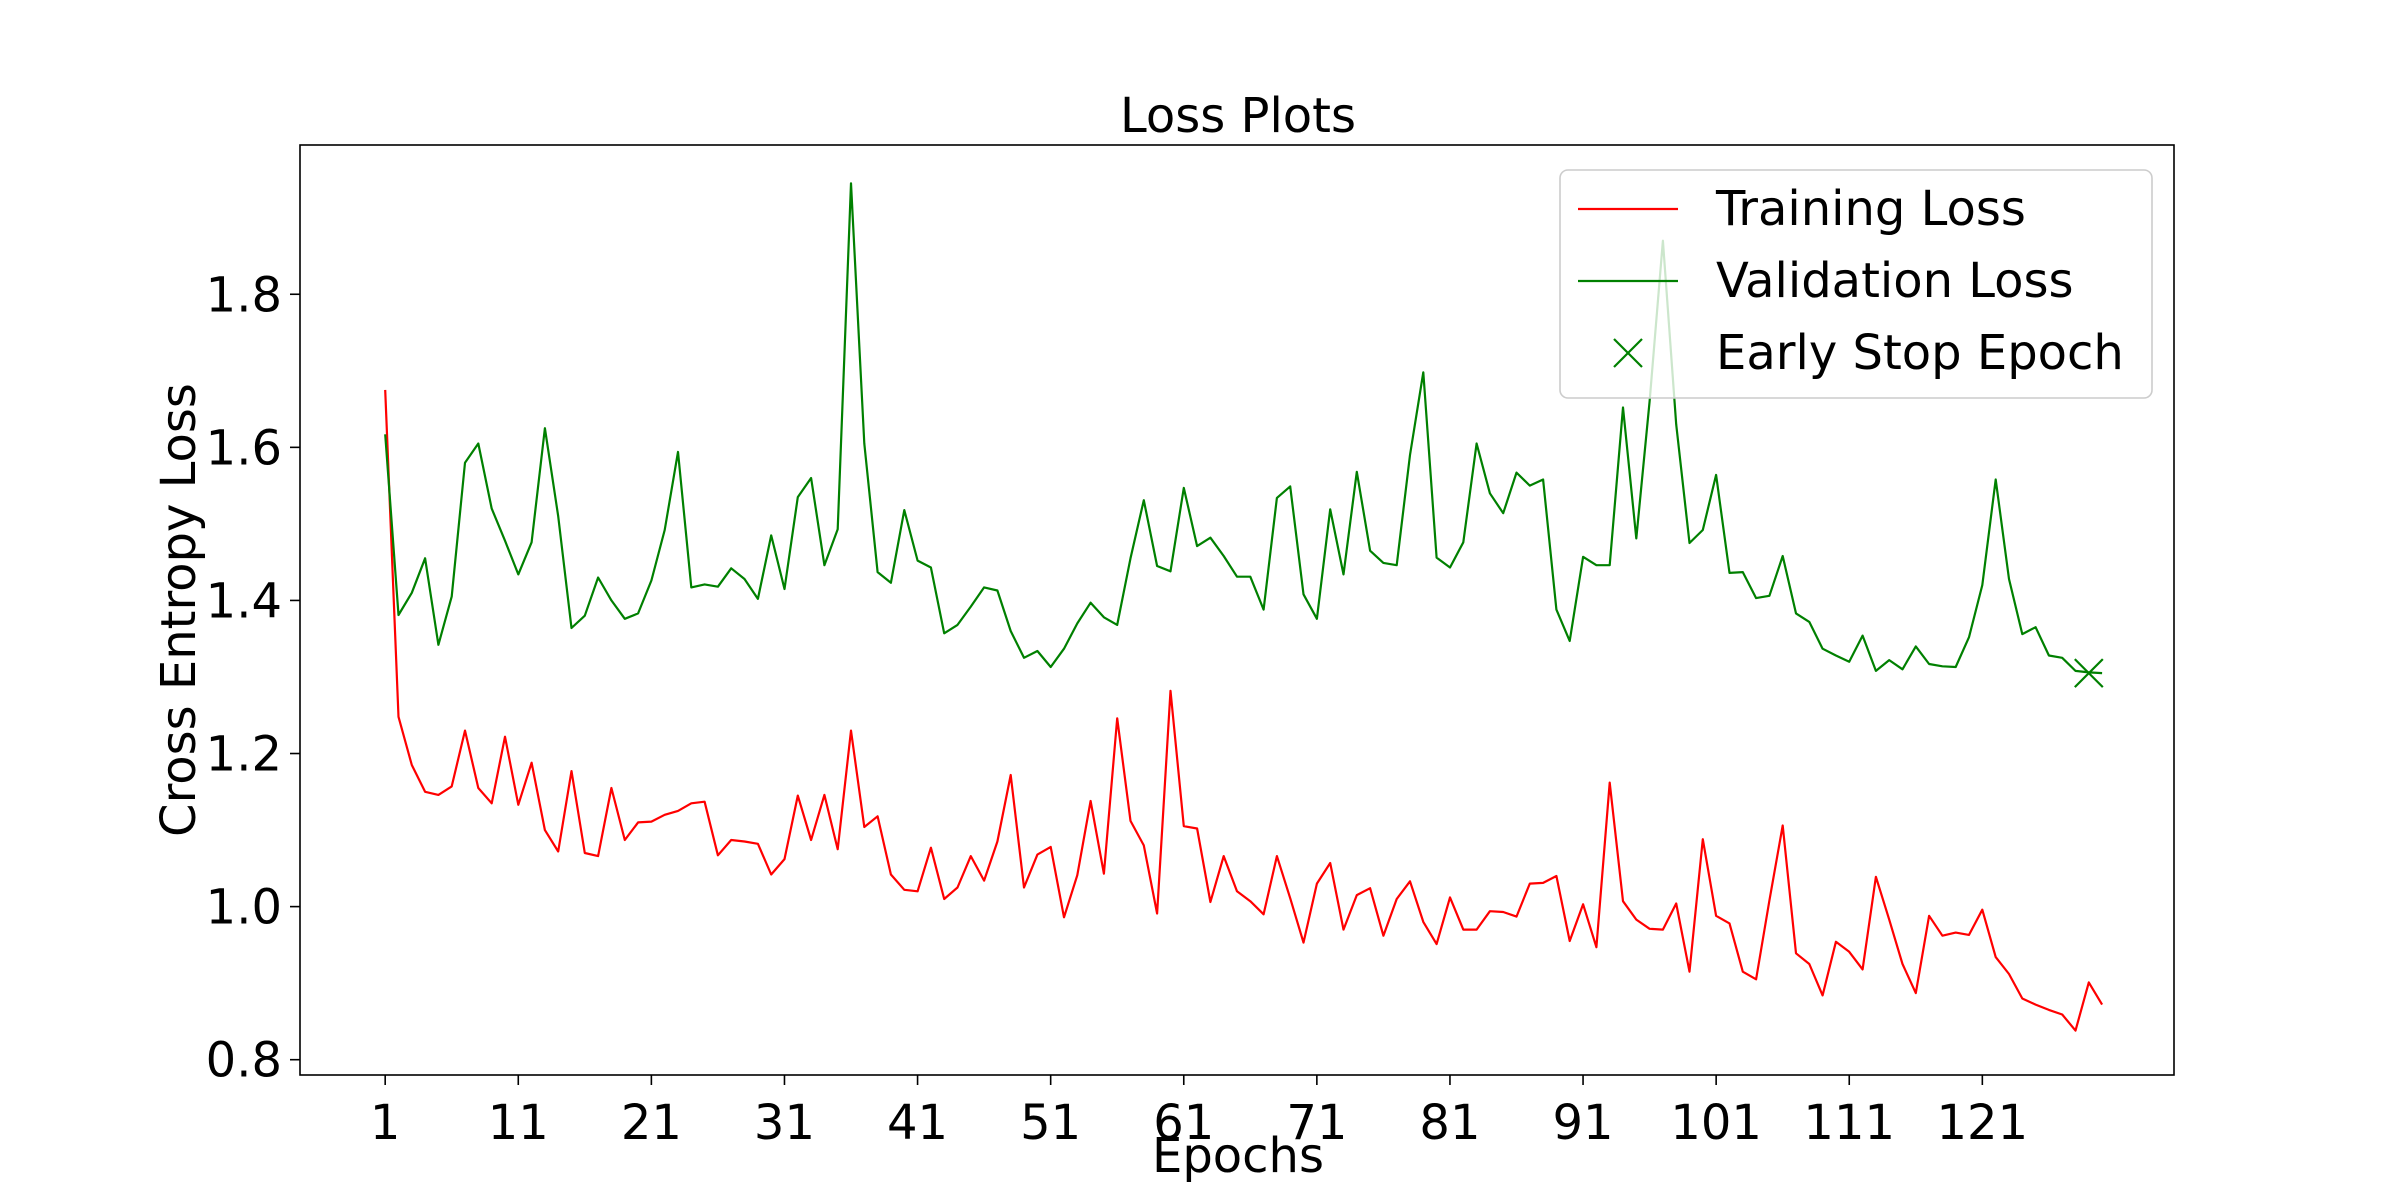  I want to click on x-tick-label: 81, so click(1449, 1123).